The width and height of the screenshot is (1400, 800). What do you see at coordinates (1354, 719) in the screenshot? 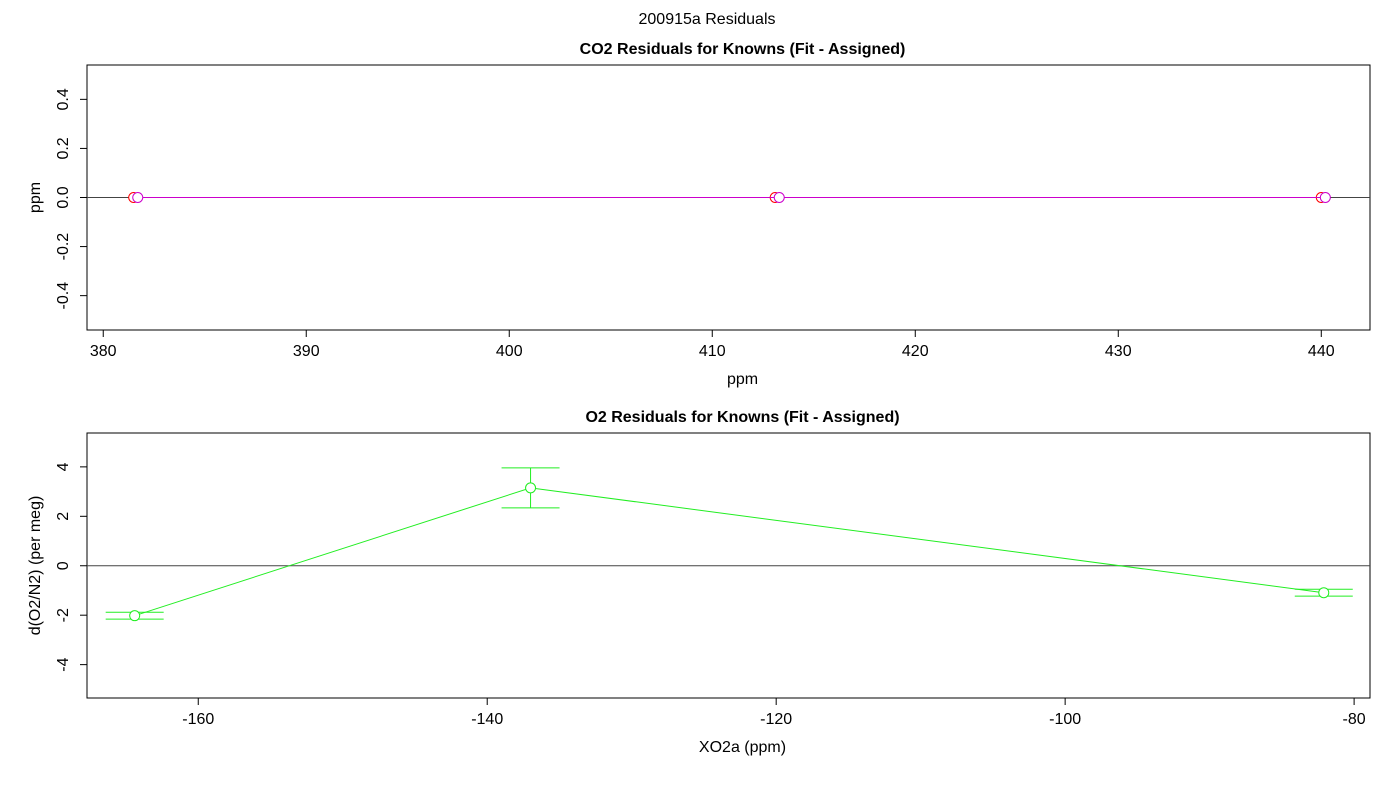
I see `x-tick-label: -80` at bounding box center [1354, 719].